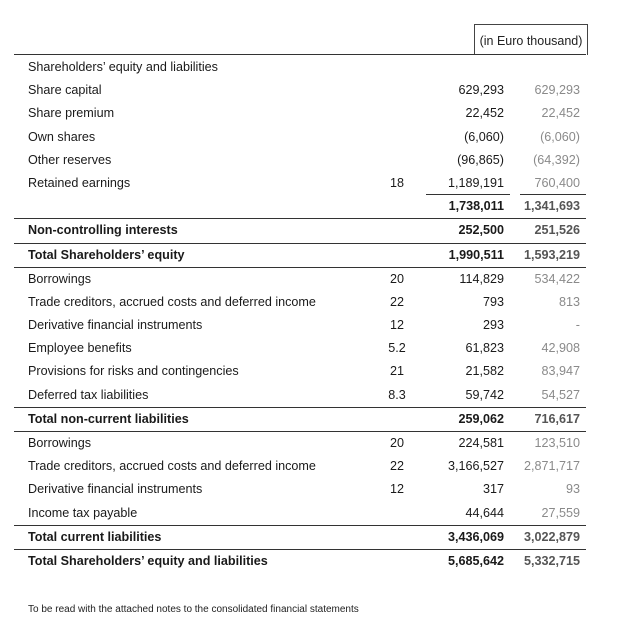  Describe the element at coordinates (300, 278) in the screenshot. I see `table-row: Borrowings 20 114,829 534,422` at that location.